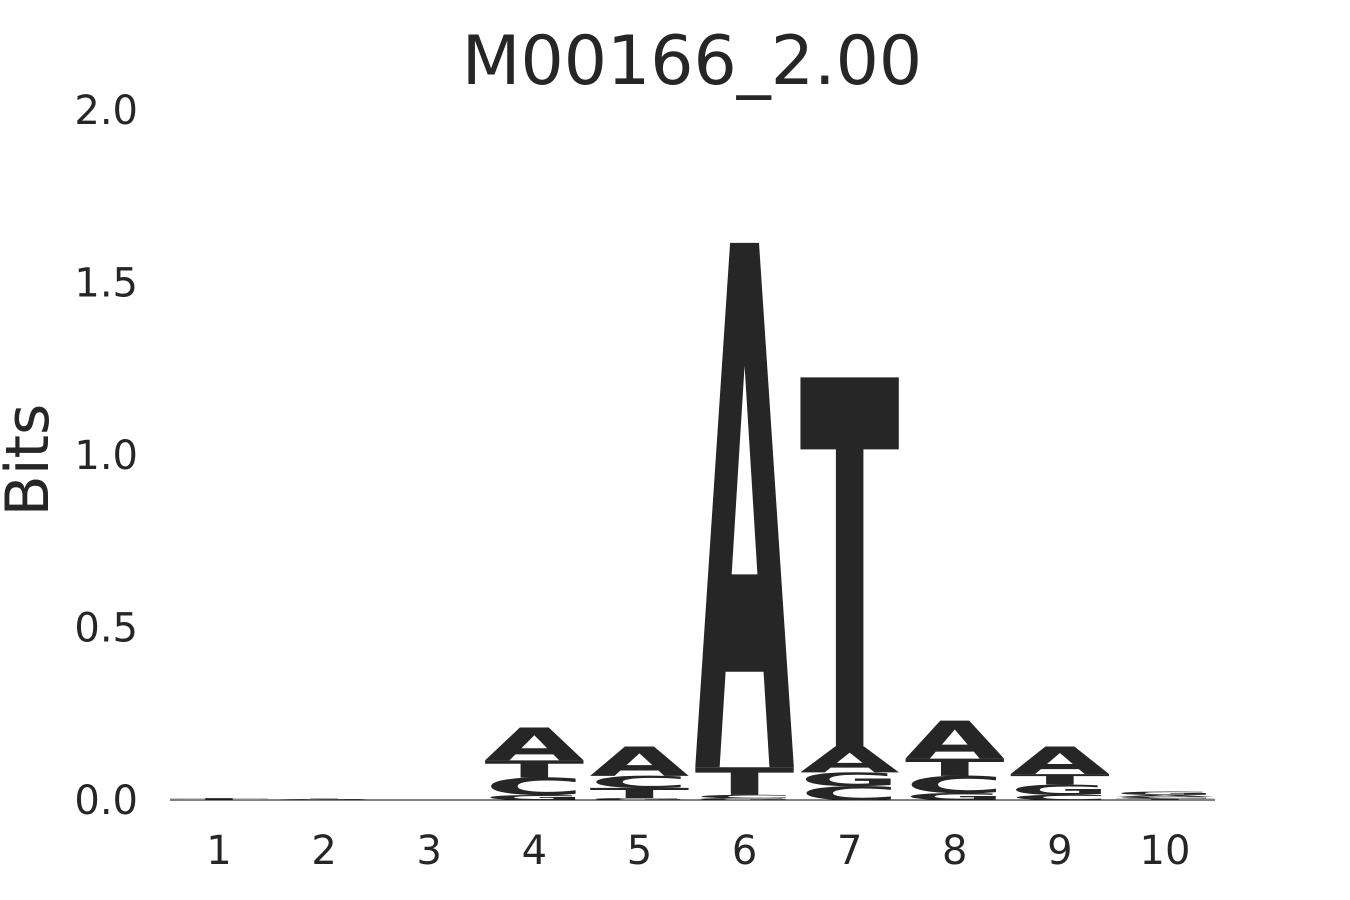  What do you see at coordinates (1165, 851) in the screenshot?
I see `x-tick-label: 10` at bounding box center [1165, 851].